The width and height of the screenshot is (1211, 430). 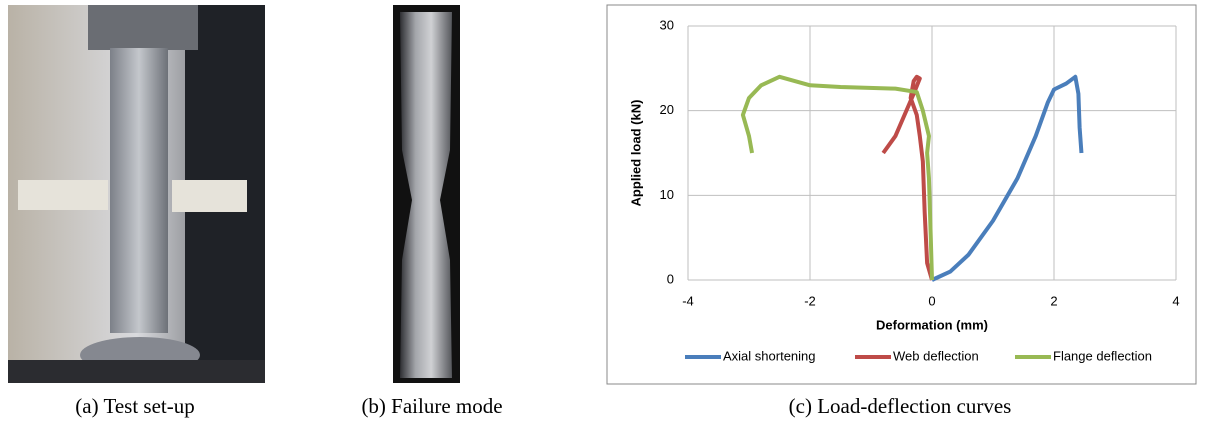 I want to click on legend-label: Flange deflection, so click(x=1102, y=355).